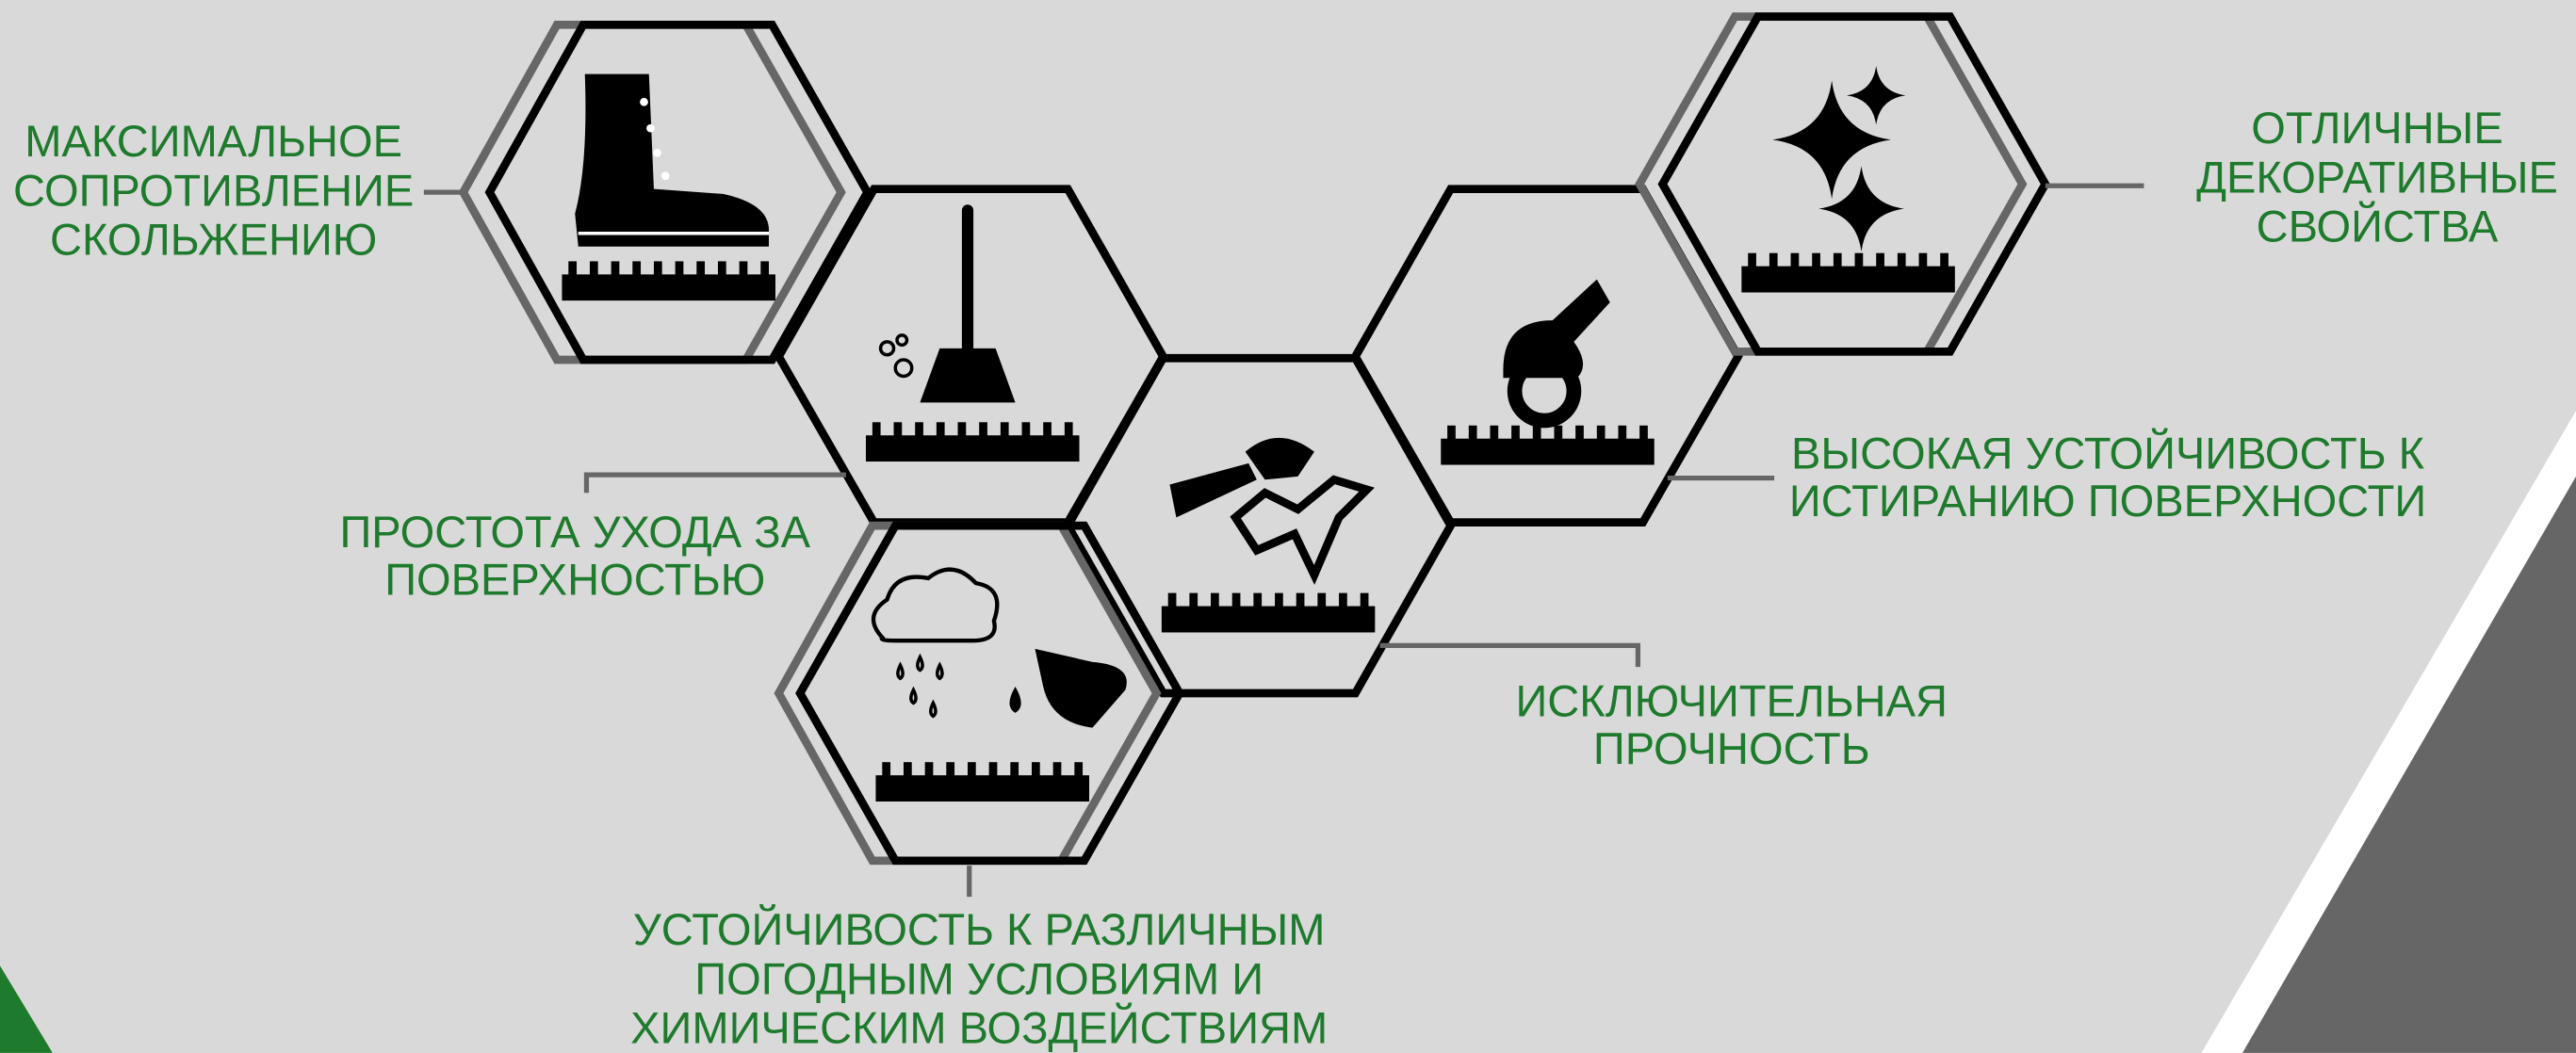  I want to click on label-line: ПОВЕРХНОСТЬЮ, so click(574, 580).